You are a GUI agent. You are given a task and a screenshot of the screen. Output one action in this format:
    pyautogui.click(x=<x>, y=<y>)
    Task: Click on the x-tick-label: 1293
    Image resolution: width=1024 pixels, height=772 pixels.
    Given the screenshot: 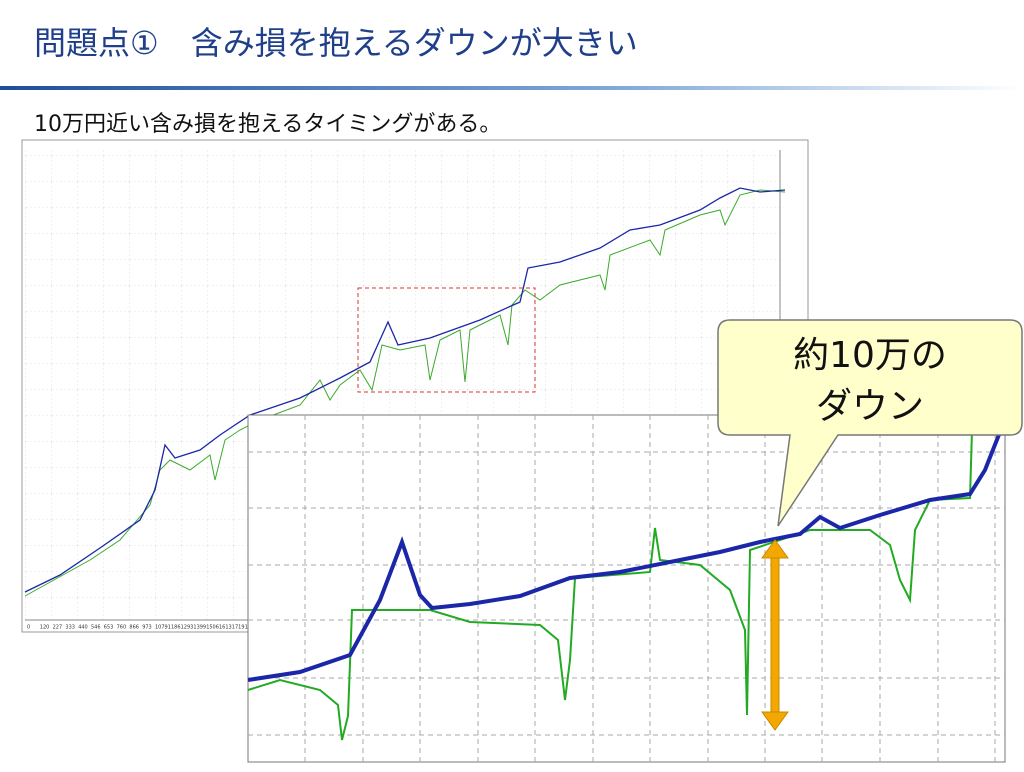 What is the action you would take?
    pyautogui.click(x=187, y=628)
    